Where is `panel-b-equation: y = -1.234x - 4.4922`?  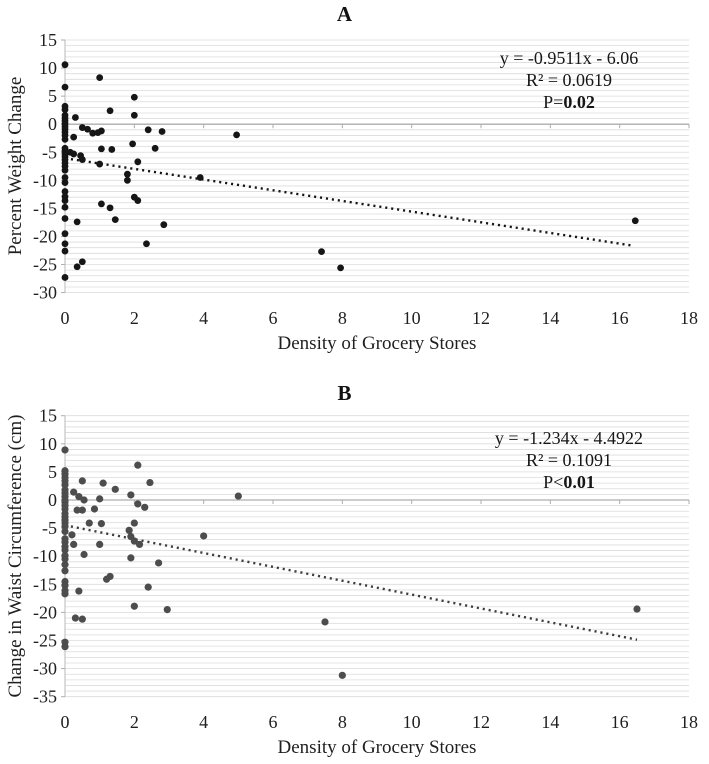 panel-b-equation: y = -1.234x - 4.4922 is located at coordinates (569, 438).